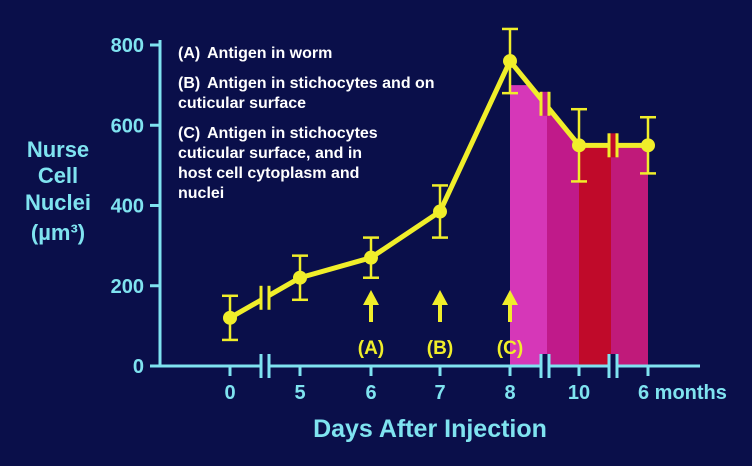  I want to click on y-tick-label-200: 200, so click(127, 287).